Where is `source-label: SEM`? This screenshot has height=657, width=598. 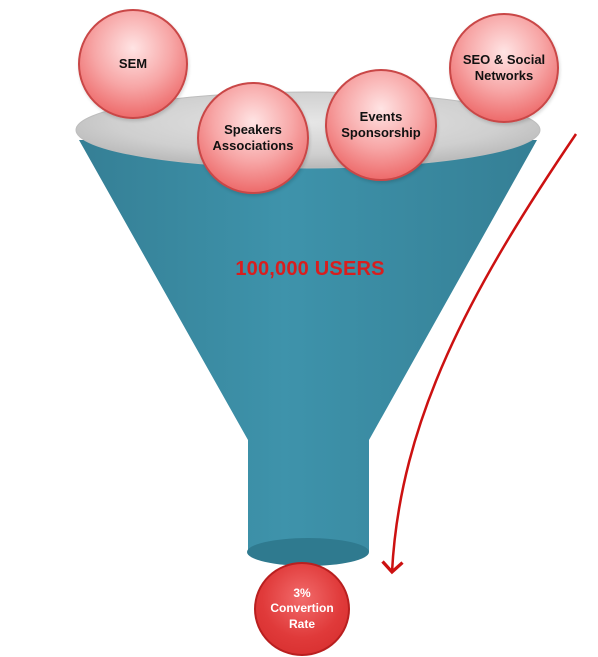 source-label: SEM is located at coordinates (133, 64).